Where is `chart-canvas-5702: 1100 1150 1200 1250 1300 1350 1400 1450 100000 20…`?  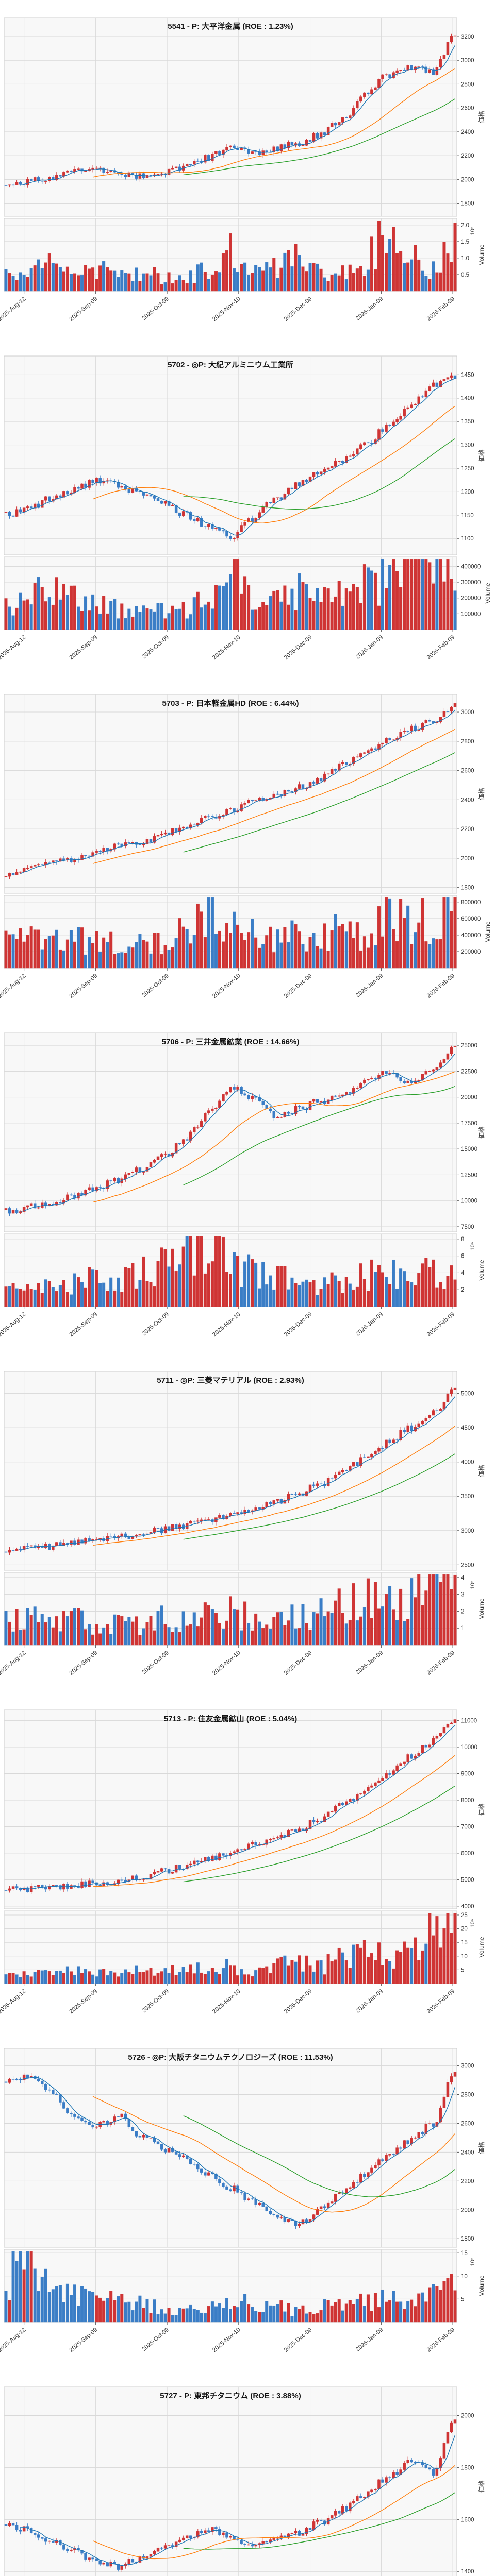 chart-canvas-5702: 1100 1150 1200 1250 1300 1350 1400 1450 100000 20… is located at coordinates (247, 507).